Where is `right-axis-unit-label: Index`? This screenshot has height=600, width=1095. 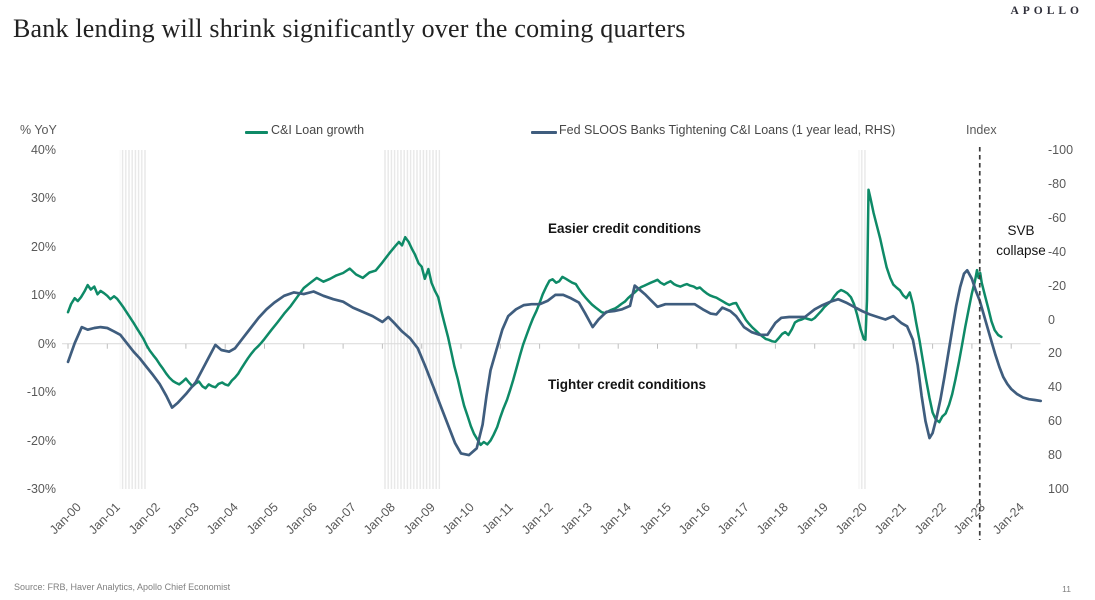
right-axis-unit-label: Index is located at coordinates (981, 130).